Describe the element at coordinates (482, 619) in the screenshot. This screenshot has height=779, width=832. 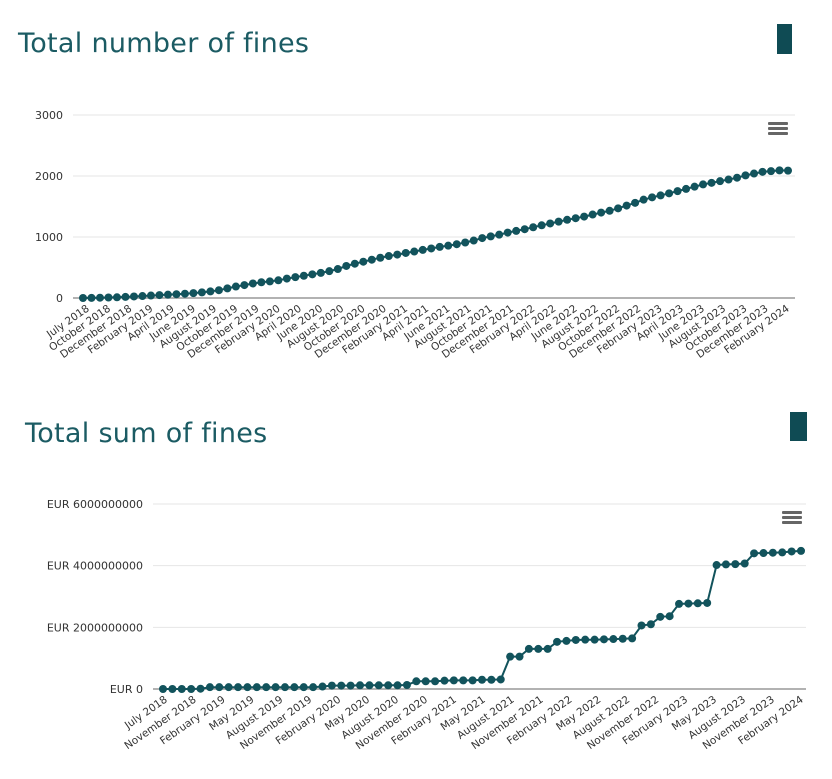
I see `series-line` at that location.